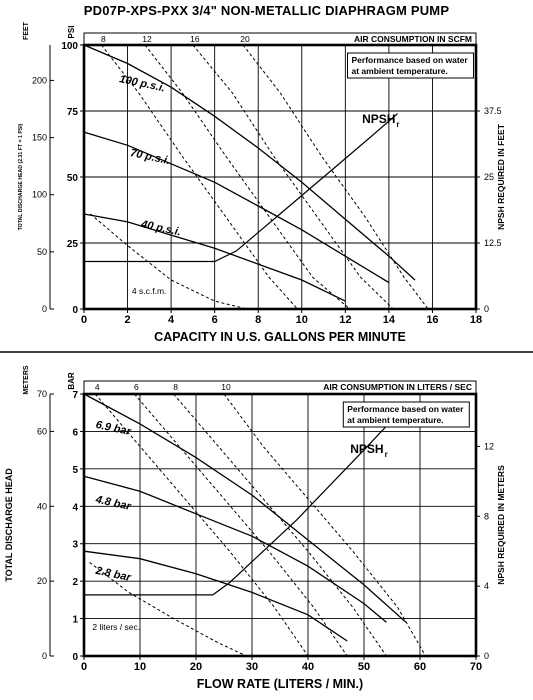 This screenshot has height=700, width=533. I want to click on air-consumption-label: AIR CONSUMPTION IN SCFM, so click(413, 39).